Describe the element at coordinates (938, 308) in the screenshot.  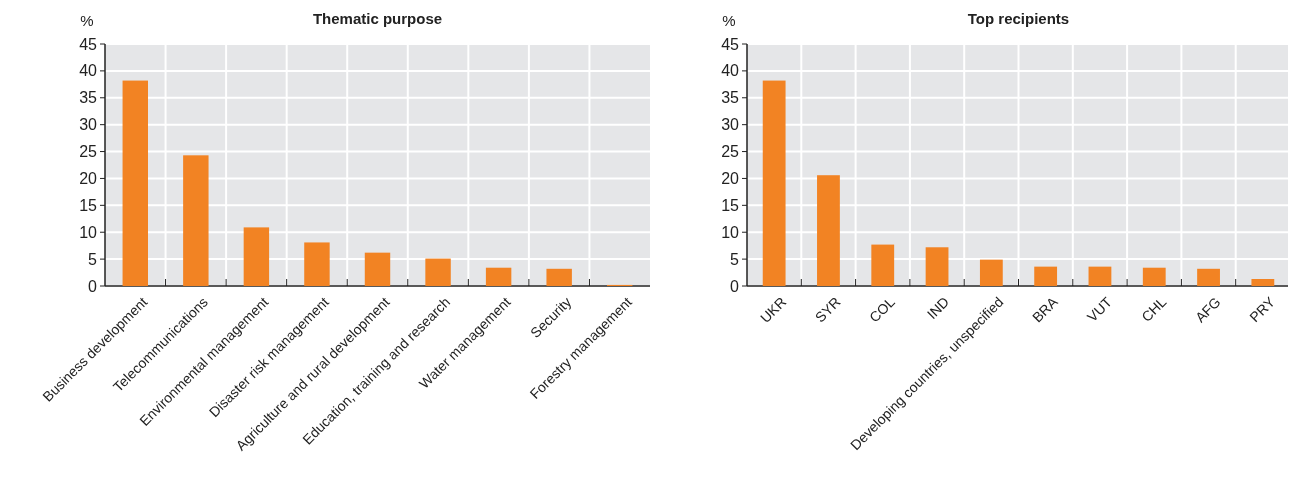
I see `x-tick-label: IND` at that location.